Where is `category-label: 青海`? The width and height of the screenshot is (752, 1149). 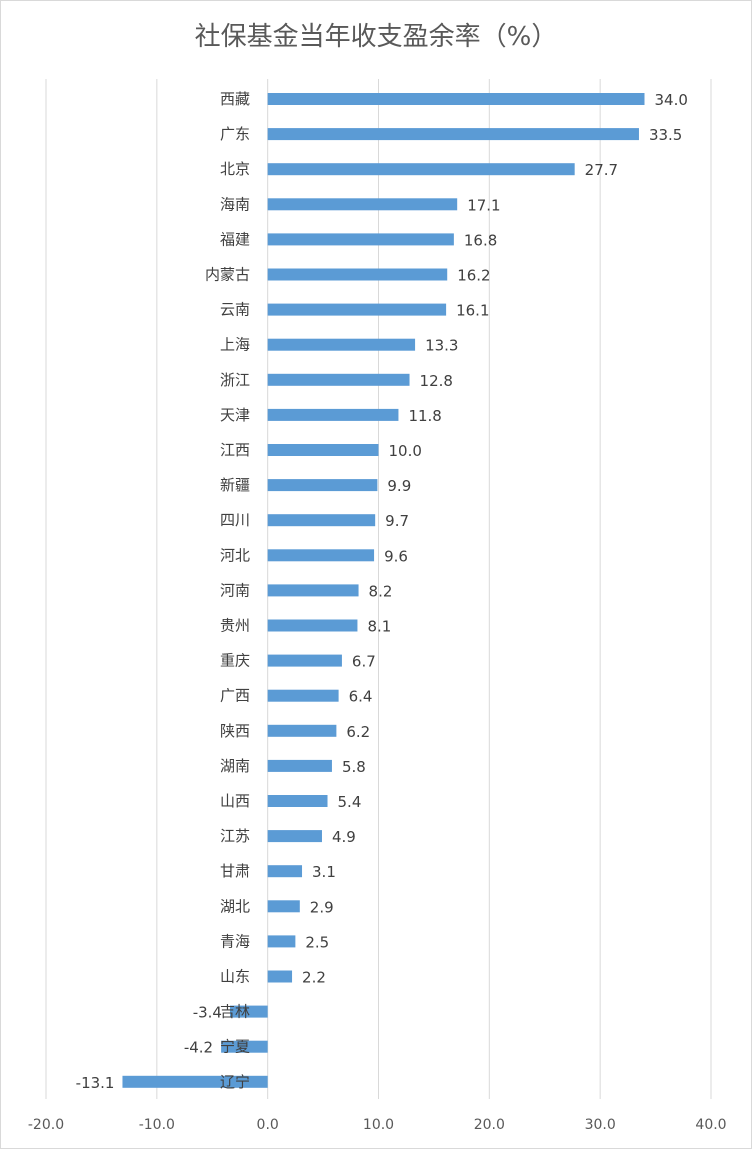 category-label: 青海 is located at coordinates (235, 941).